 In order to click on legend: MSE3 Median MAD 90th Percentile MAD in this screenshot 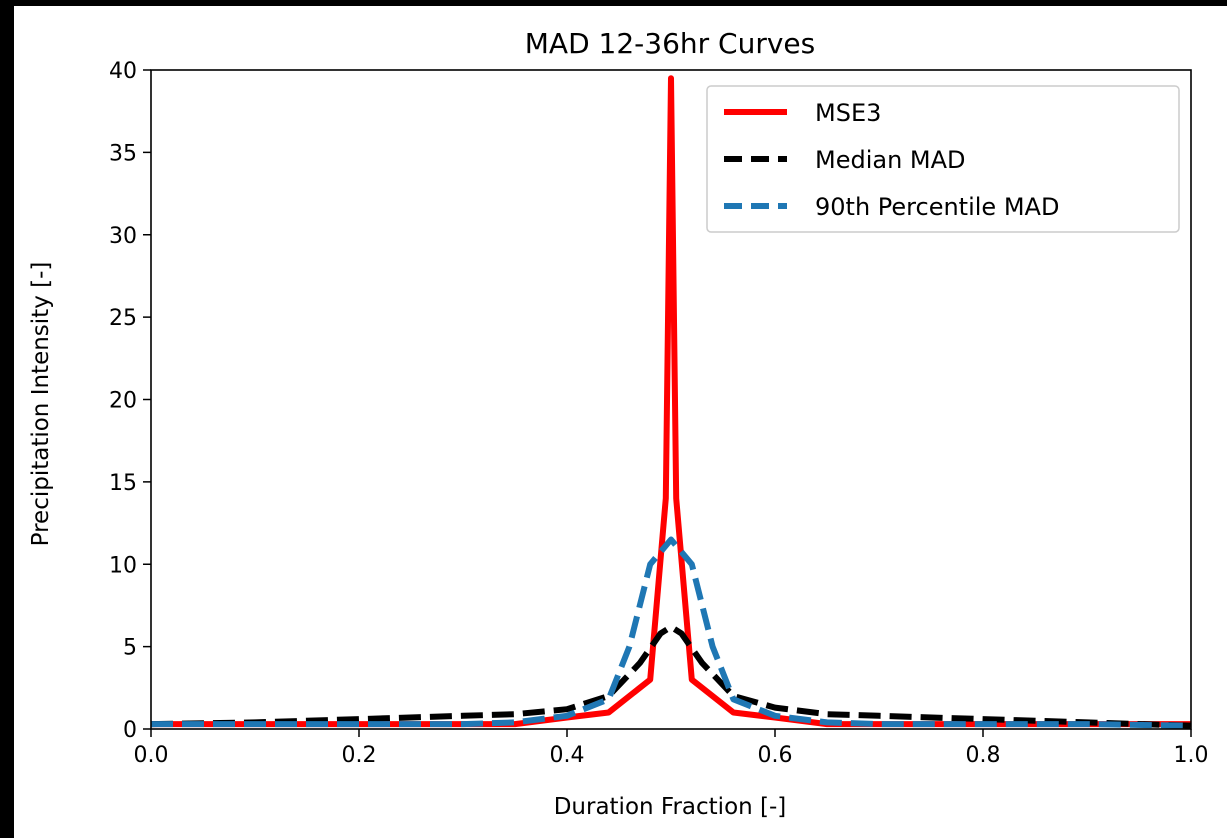, I will do `click(943, 159)`.